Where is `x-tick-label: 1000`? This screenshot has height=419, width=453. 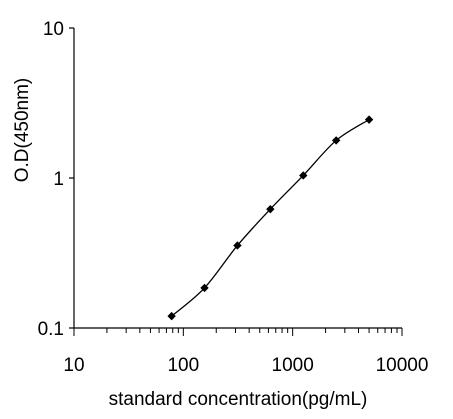
x-tick-label: 1000 is located at coordinates (293, 365).